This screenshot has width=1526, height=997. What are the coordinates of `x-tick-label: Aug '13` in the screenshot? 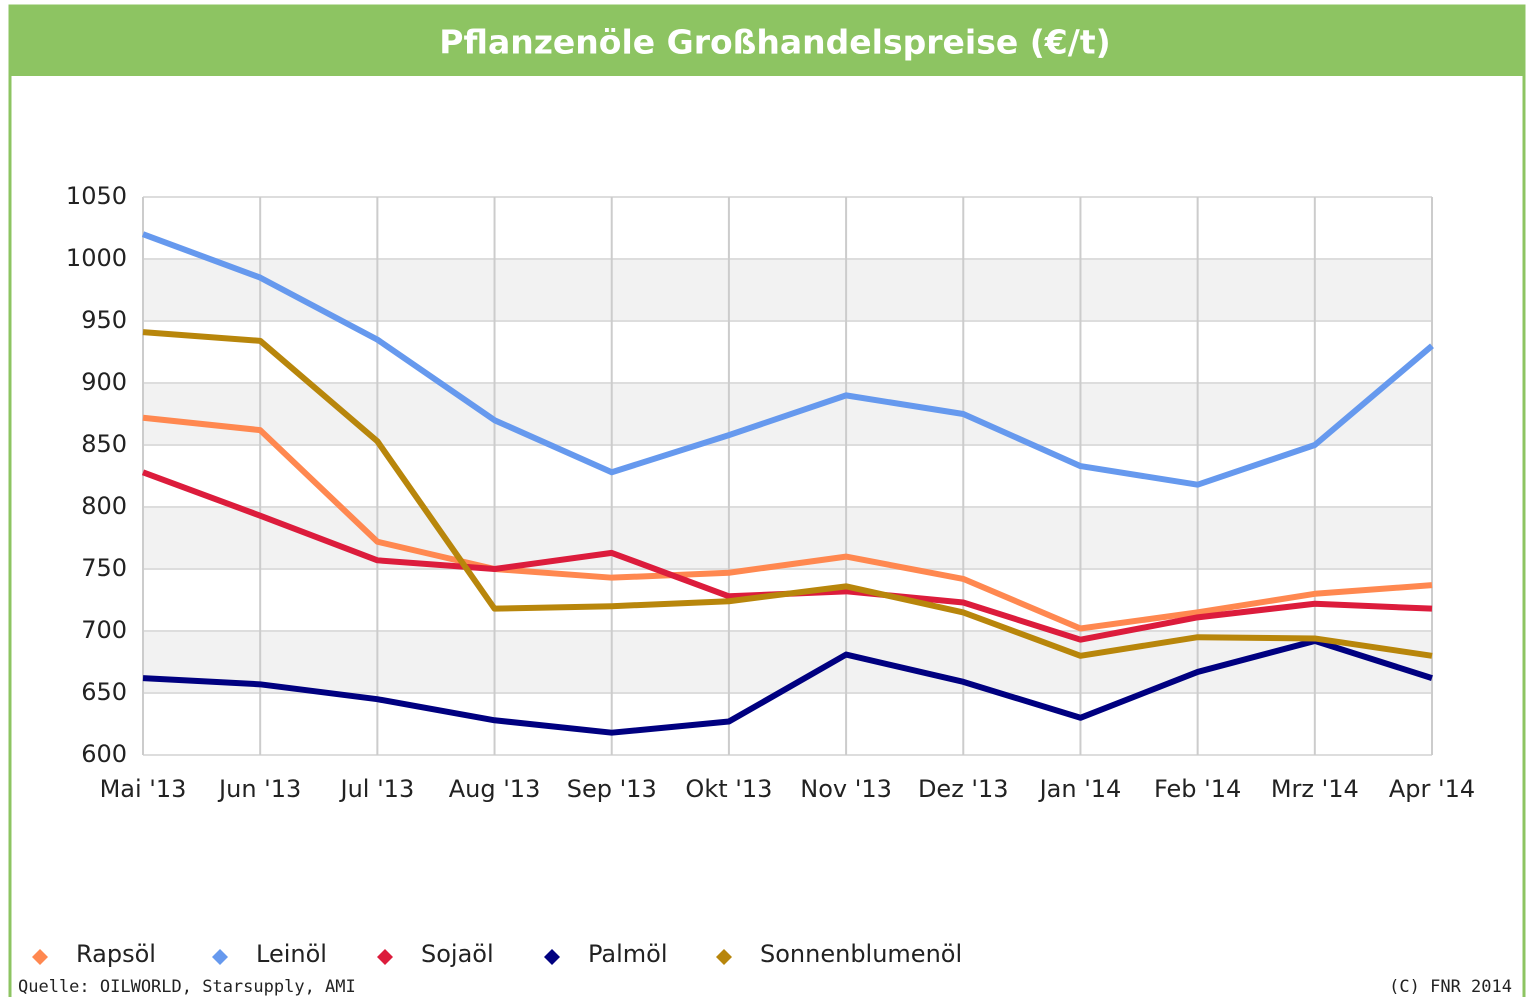 It's located at (495, 789).